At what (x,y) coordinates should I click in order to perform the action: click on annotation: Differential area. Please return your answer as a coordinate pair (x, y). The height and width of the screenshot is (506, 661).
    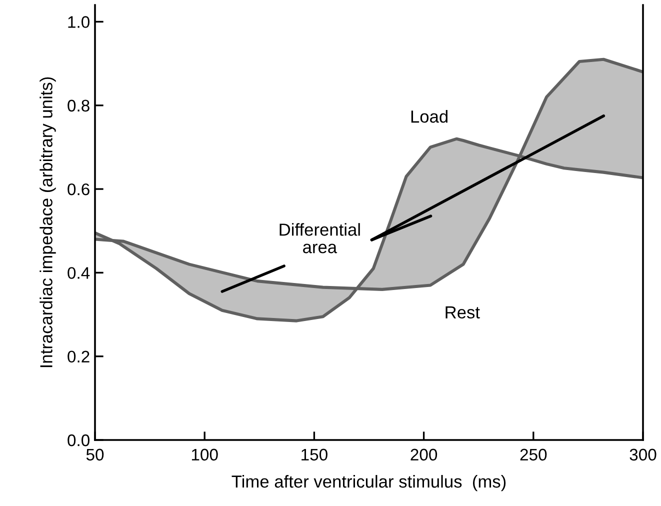
    Looking at the image, I should click on (320, 238).